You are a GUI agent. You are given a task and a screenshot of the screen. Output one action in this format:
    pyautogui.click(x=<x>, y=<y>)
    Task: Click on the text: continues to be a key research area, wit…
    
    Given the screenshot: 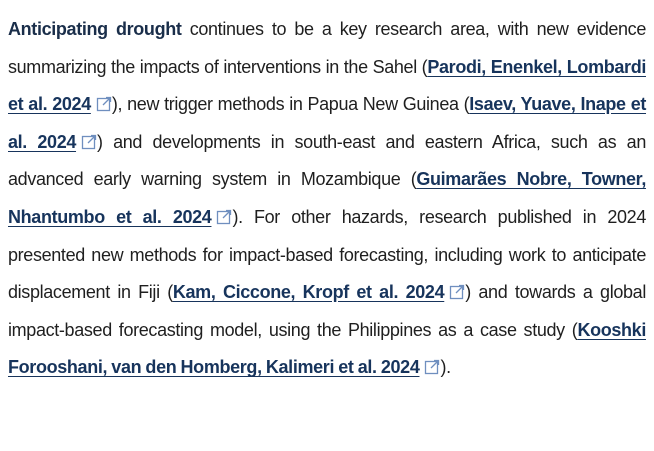 What is the action you would take?
    pyautogui.click(x=327, y=48)
    